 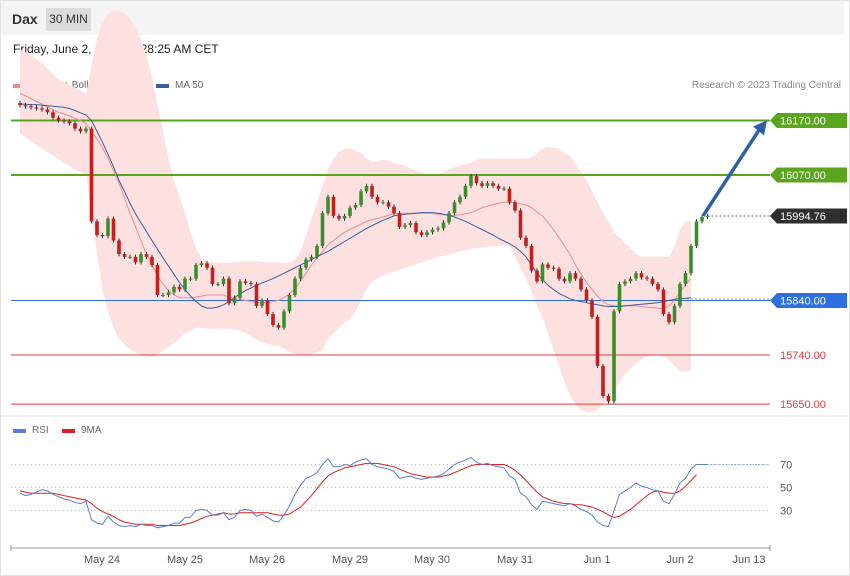 I want to click on rsi-tick-30: 30, so click(x=786, y=512).